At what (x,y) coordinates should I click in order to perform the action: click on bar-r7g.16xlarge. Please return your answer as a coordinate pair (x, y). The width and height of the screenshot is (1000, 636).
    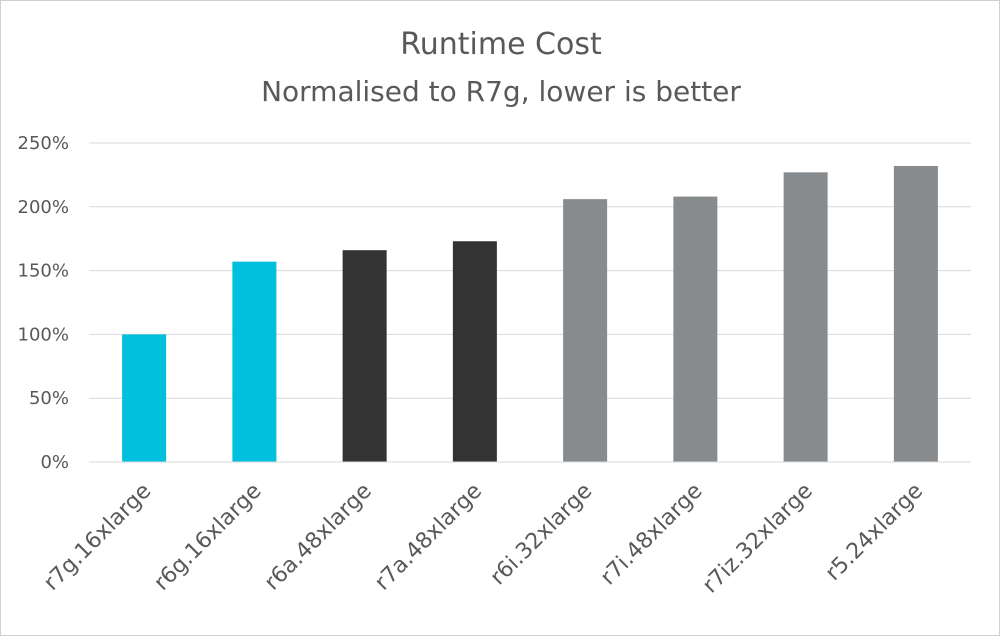
    Looking at the image, I should click on (144, 398).